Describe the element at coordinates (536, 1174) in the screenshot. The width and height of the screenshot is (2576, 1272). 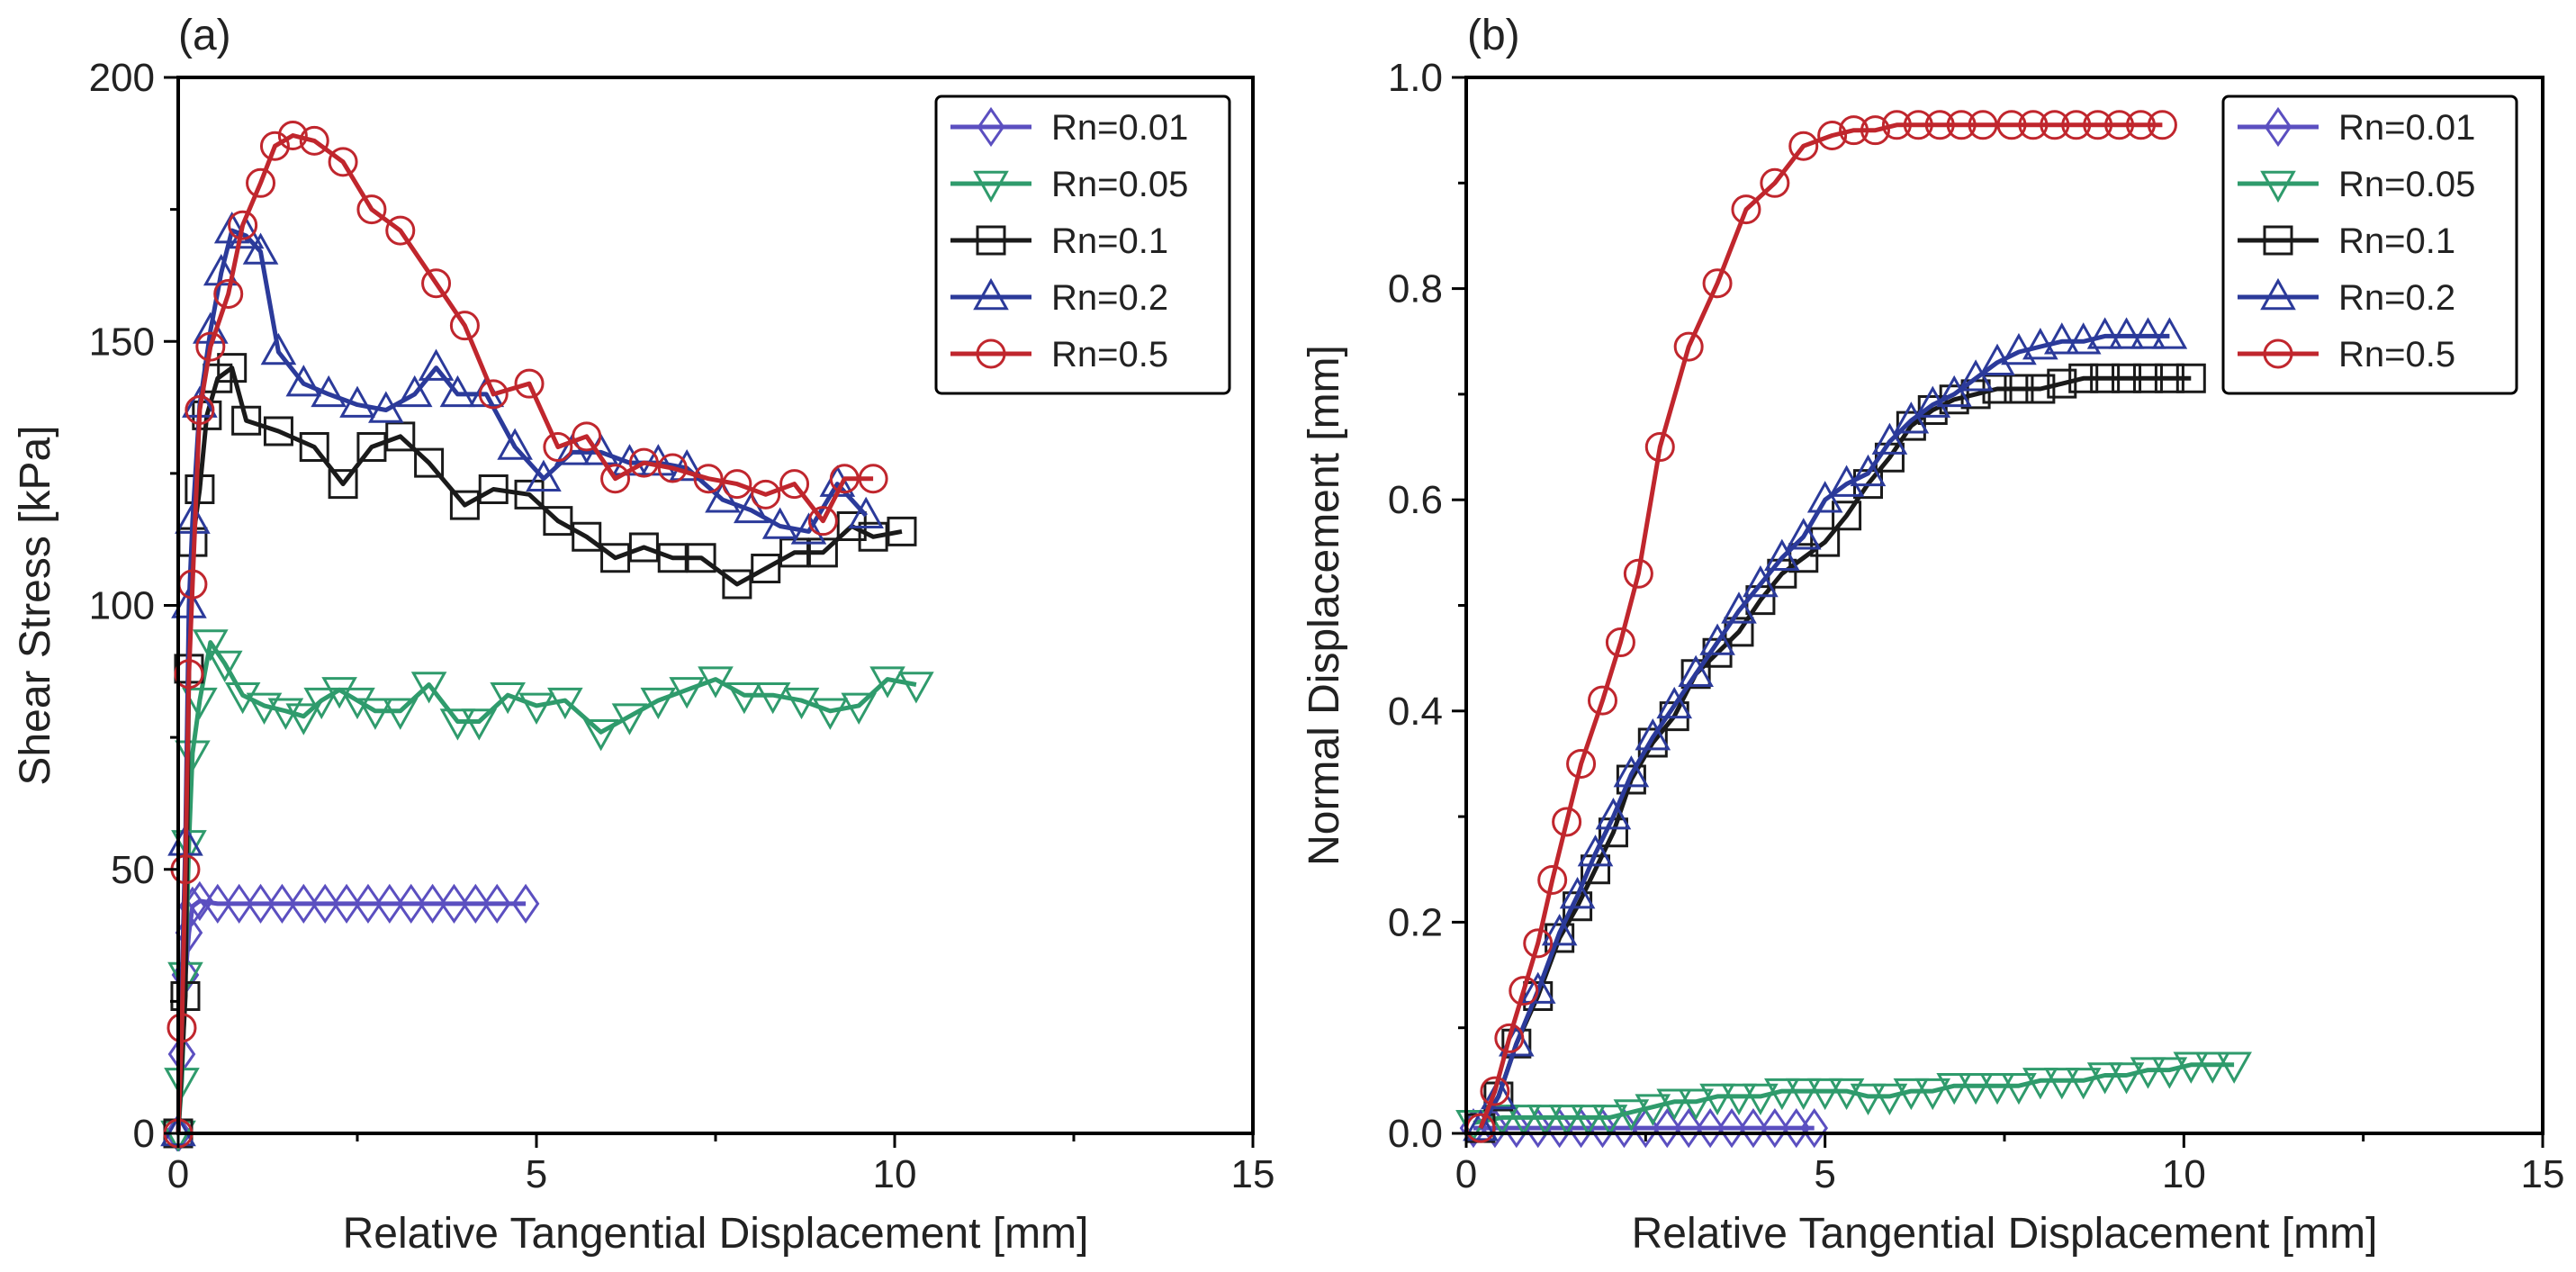
I see `x-tick-label: 5` at that location.